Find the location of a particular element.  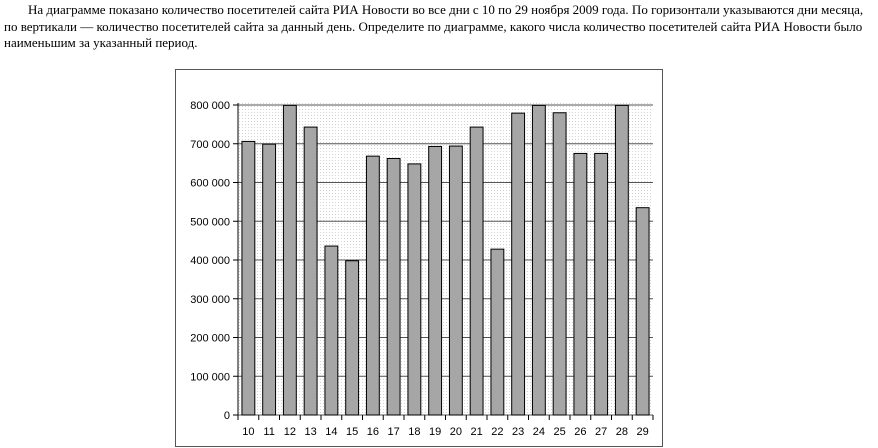

y-tick-label: 0 is located at coordinates (227, 416).